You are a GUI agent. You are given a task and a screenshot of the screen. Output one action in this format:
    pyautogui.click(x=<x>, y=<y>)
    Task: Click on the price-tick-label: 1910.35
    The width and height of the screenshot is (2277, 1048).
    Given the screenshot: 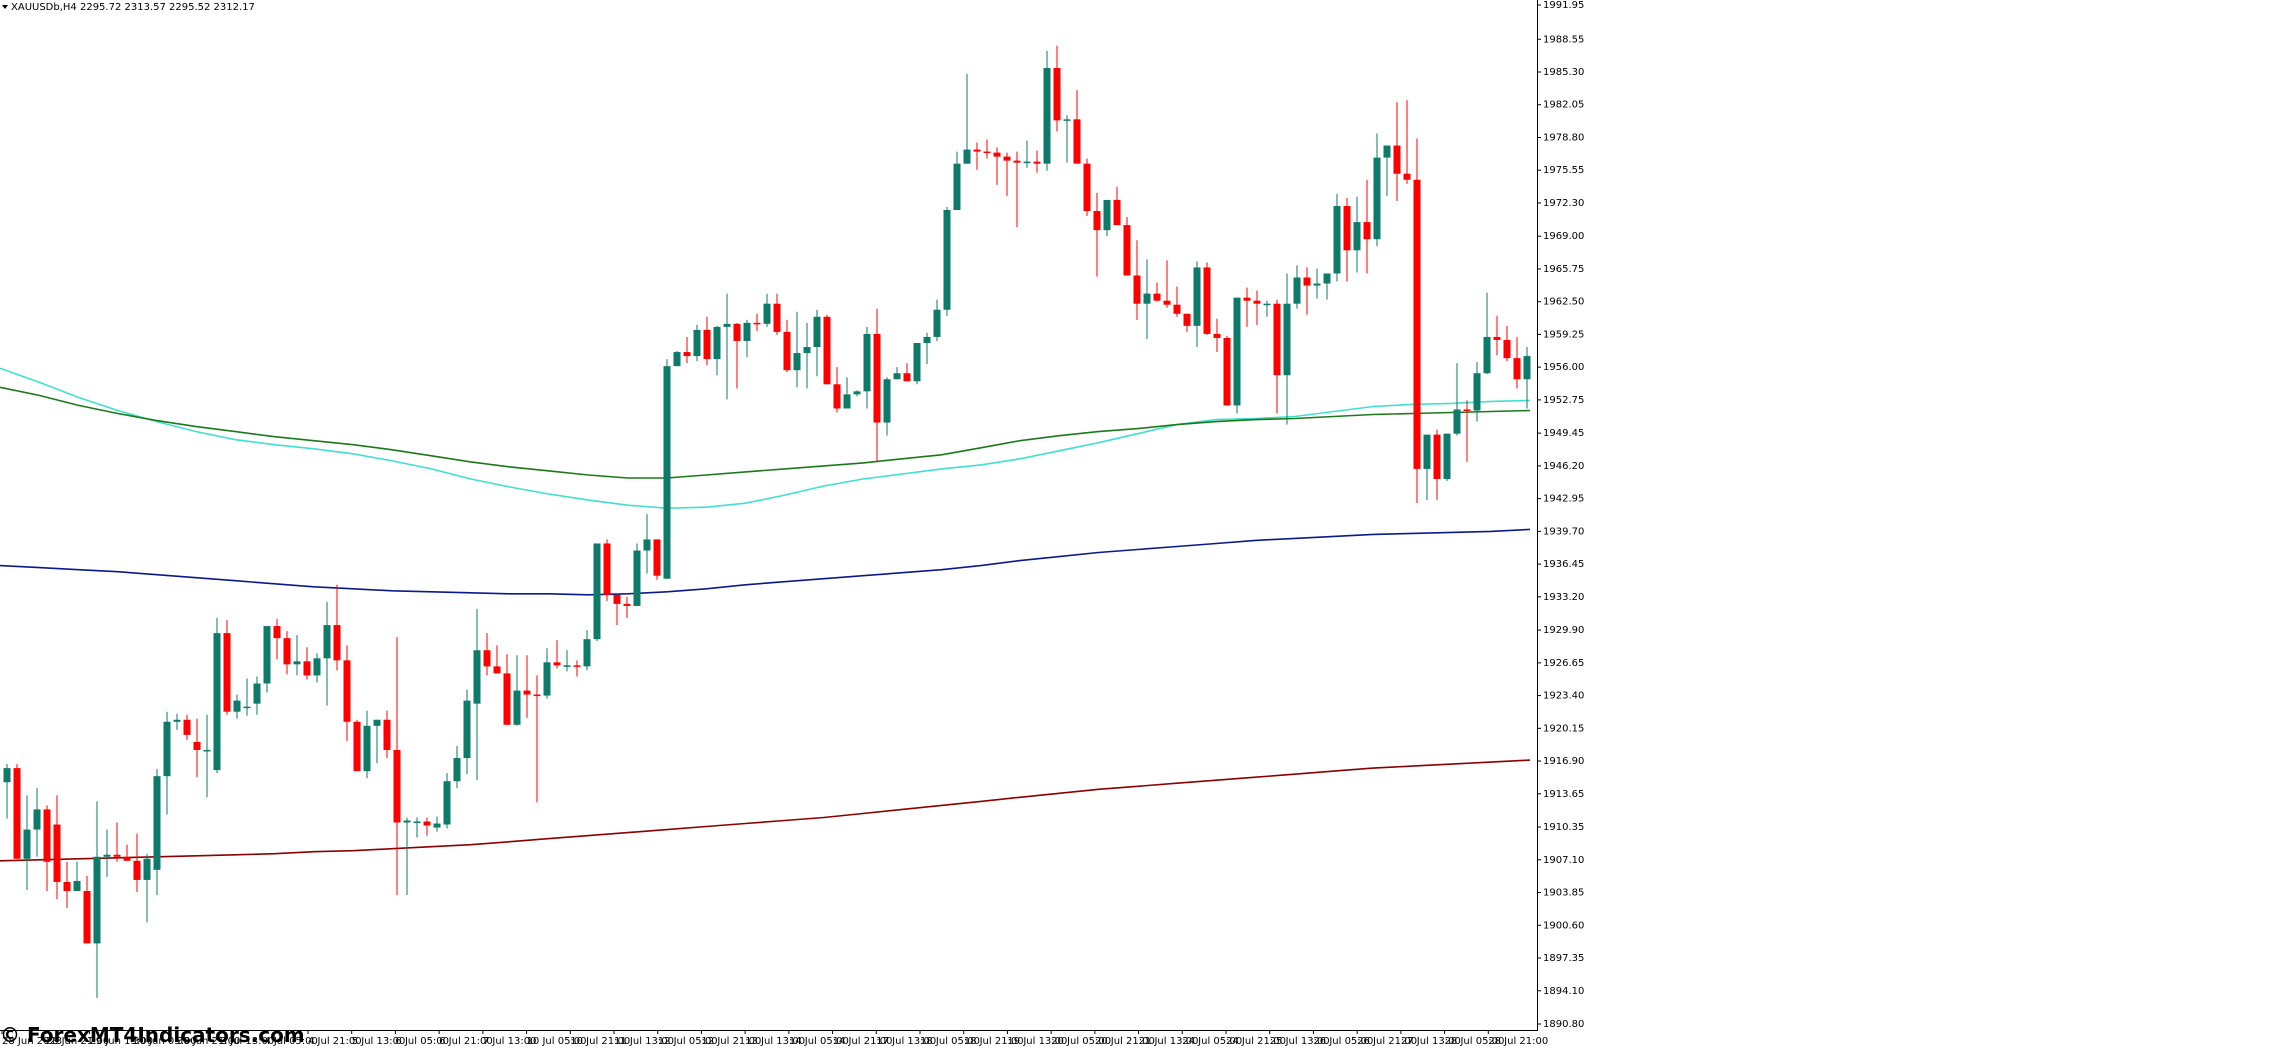 What is the action you would take?
    pyautogui.click(x=1563, y=827)
    